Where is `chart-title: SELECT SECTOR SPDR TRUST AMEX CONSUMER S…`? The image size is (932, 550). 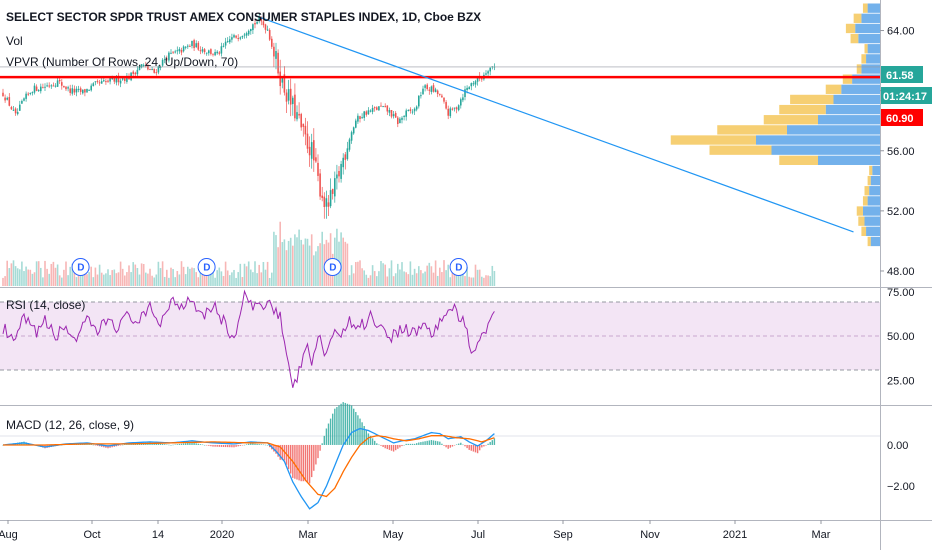
chart-title: SELECT SECTOR SPDR TRUST AMEX CONSUMER S… is located at coordinates (243, 17).